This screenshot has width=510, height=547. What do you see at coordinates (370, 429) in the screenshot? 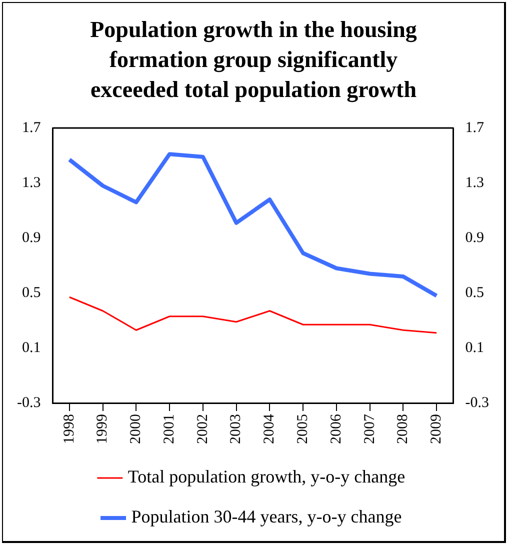
I see `x-tick-label: 2007` at bounding box center [370, 429].